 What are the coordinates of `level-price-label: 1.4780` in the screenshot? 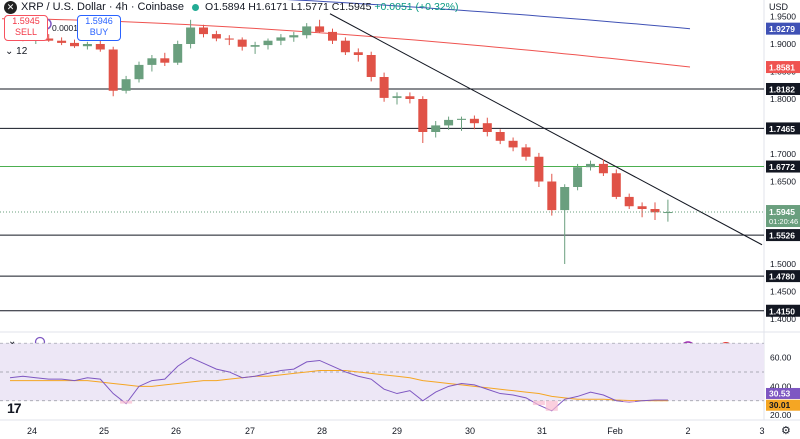 It's located at (782, 277).